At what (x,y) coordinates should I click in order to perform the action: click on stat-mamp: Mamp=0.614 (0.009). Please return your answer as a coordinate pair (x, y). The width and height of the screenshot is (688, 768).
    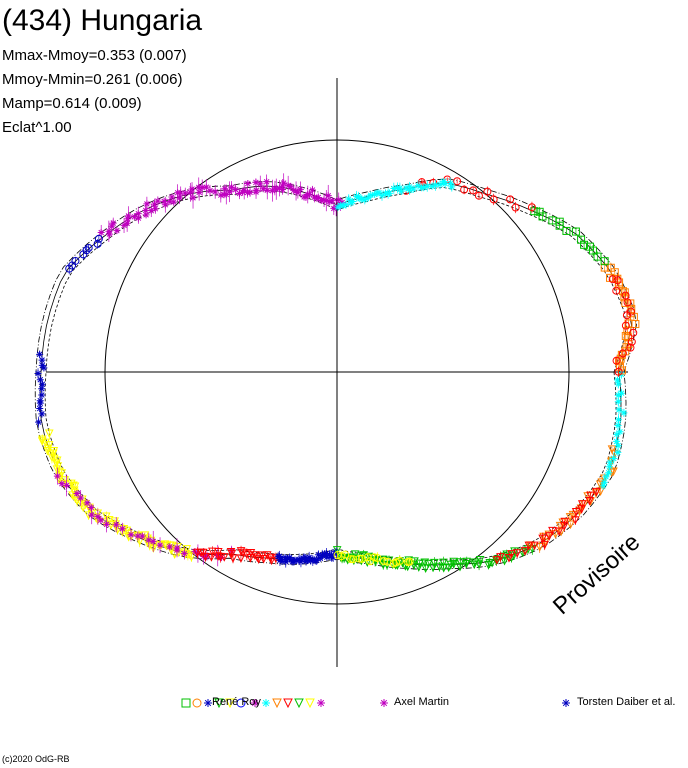
    Looking at the image, I should click on (72, 103).